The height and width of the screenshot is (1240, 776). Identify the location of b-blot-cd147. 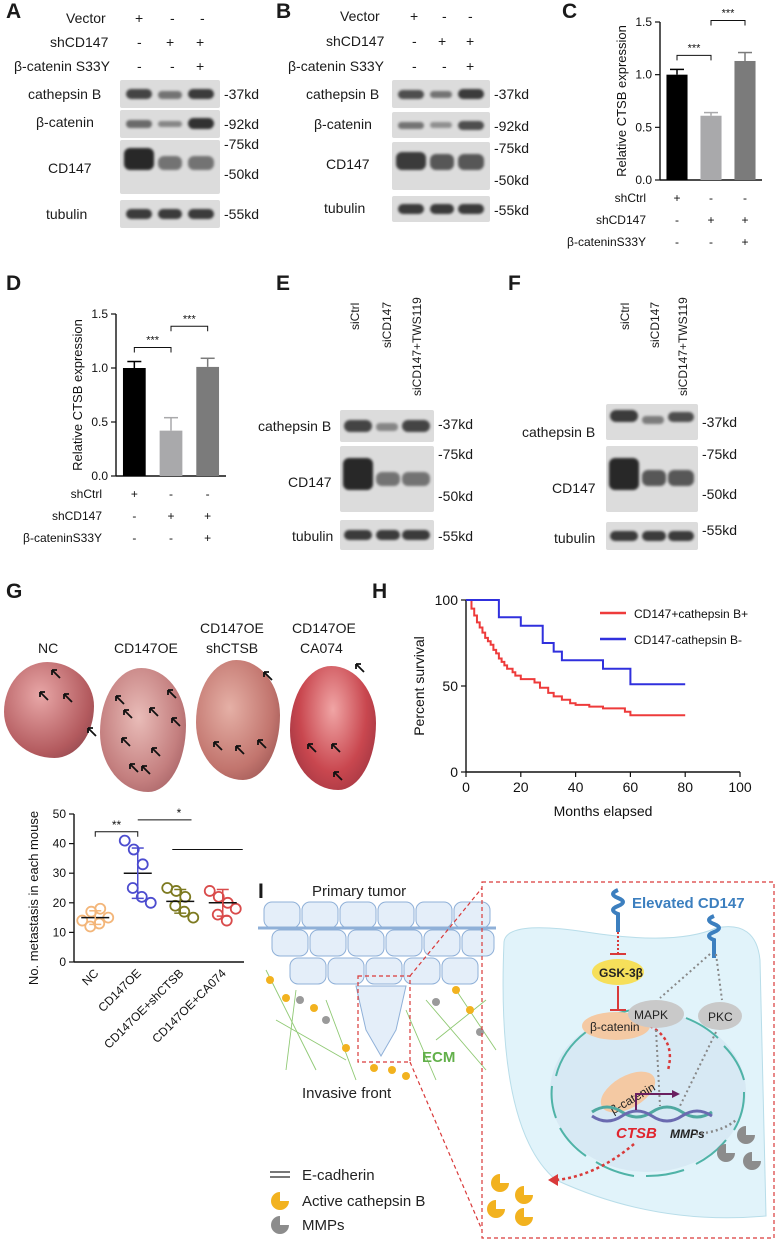
(441, 166).